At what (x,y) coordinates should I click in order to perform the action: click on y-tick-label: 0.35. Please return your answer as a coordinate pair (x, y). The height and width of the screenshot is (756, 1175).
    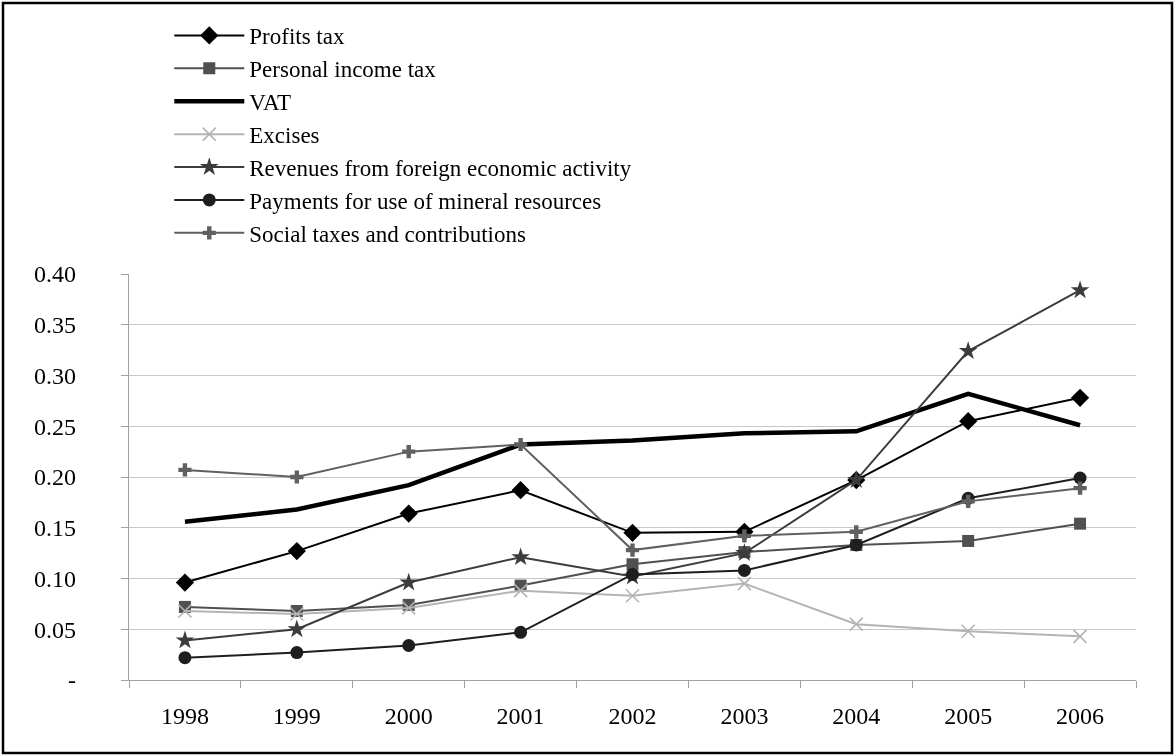
    Looking at the image, I should click on (55, 325).